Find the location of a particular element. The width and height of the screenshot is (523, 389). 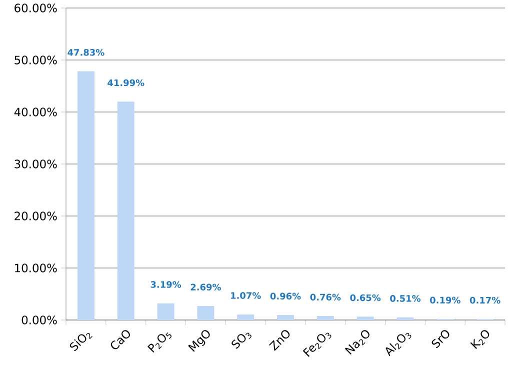

data-label: 0.51% is located at coordinates (405, 298).